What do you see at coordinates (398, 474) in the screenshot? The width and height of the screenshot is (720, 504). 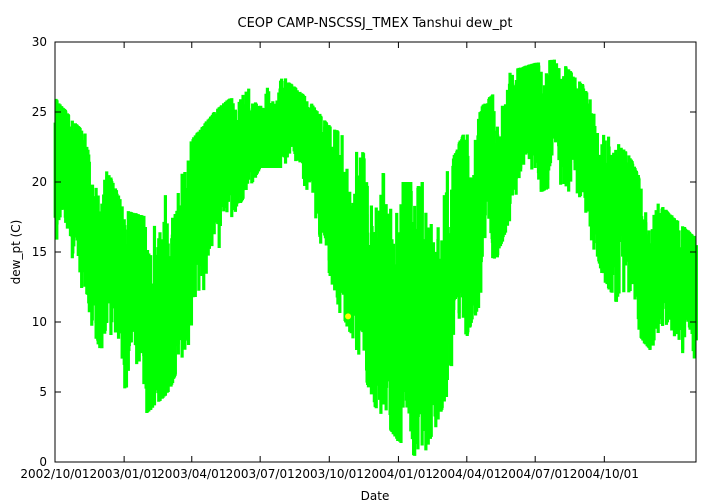 I see `x-tick-label: 2004/01/01` at bounding box center [398, 474].